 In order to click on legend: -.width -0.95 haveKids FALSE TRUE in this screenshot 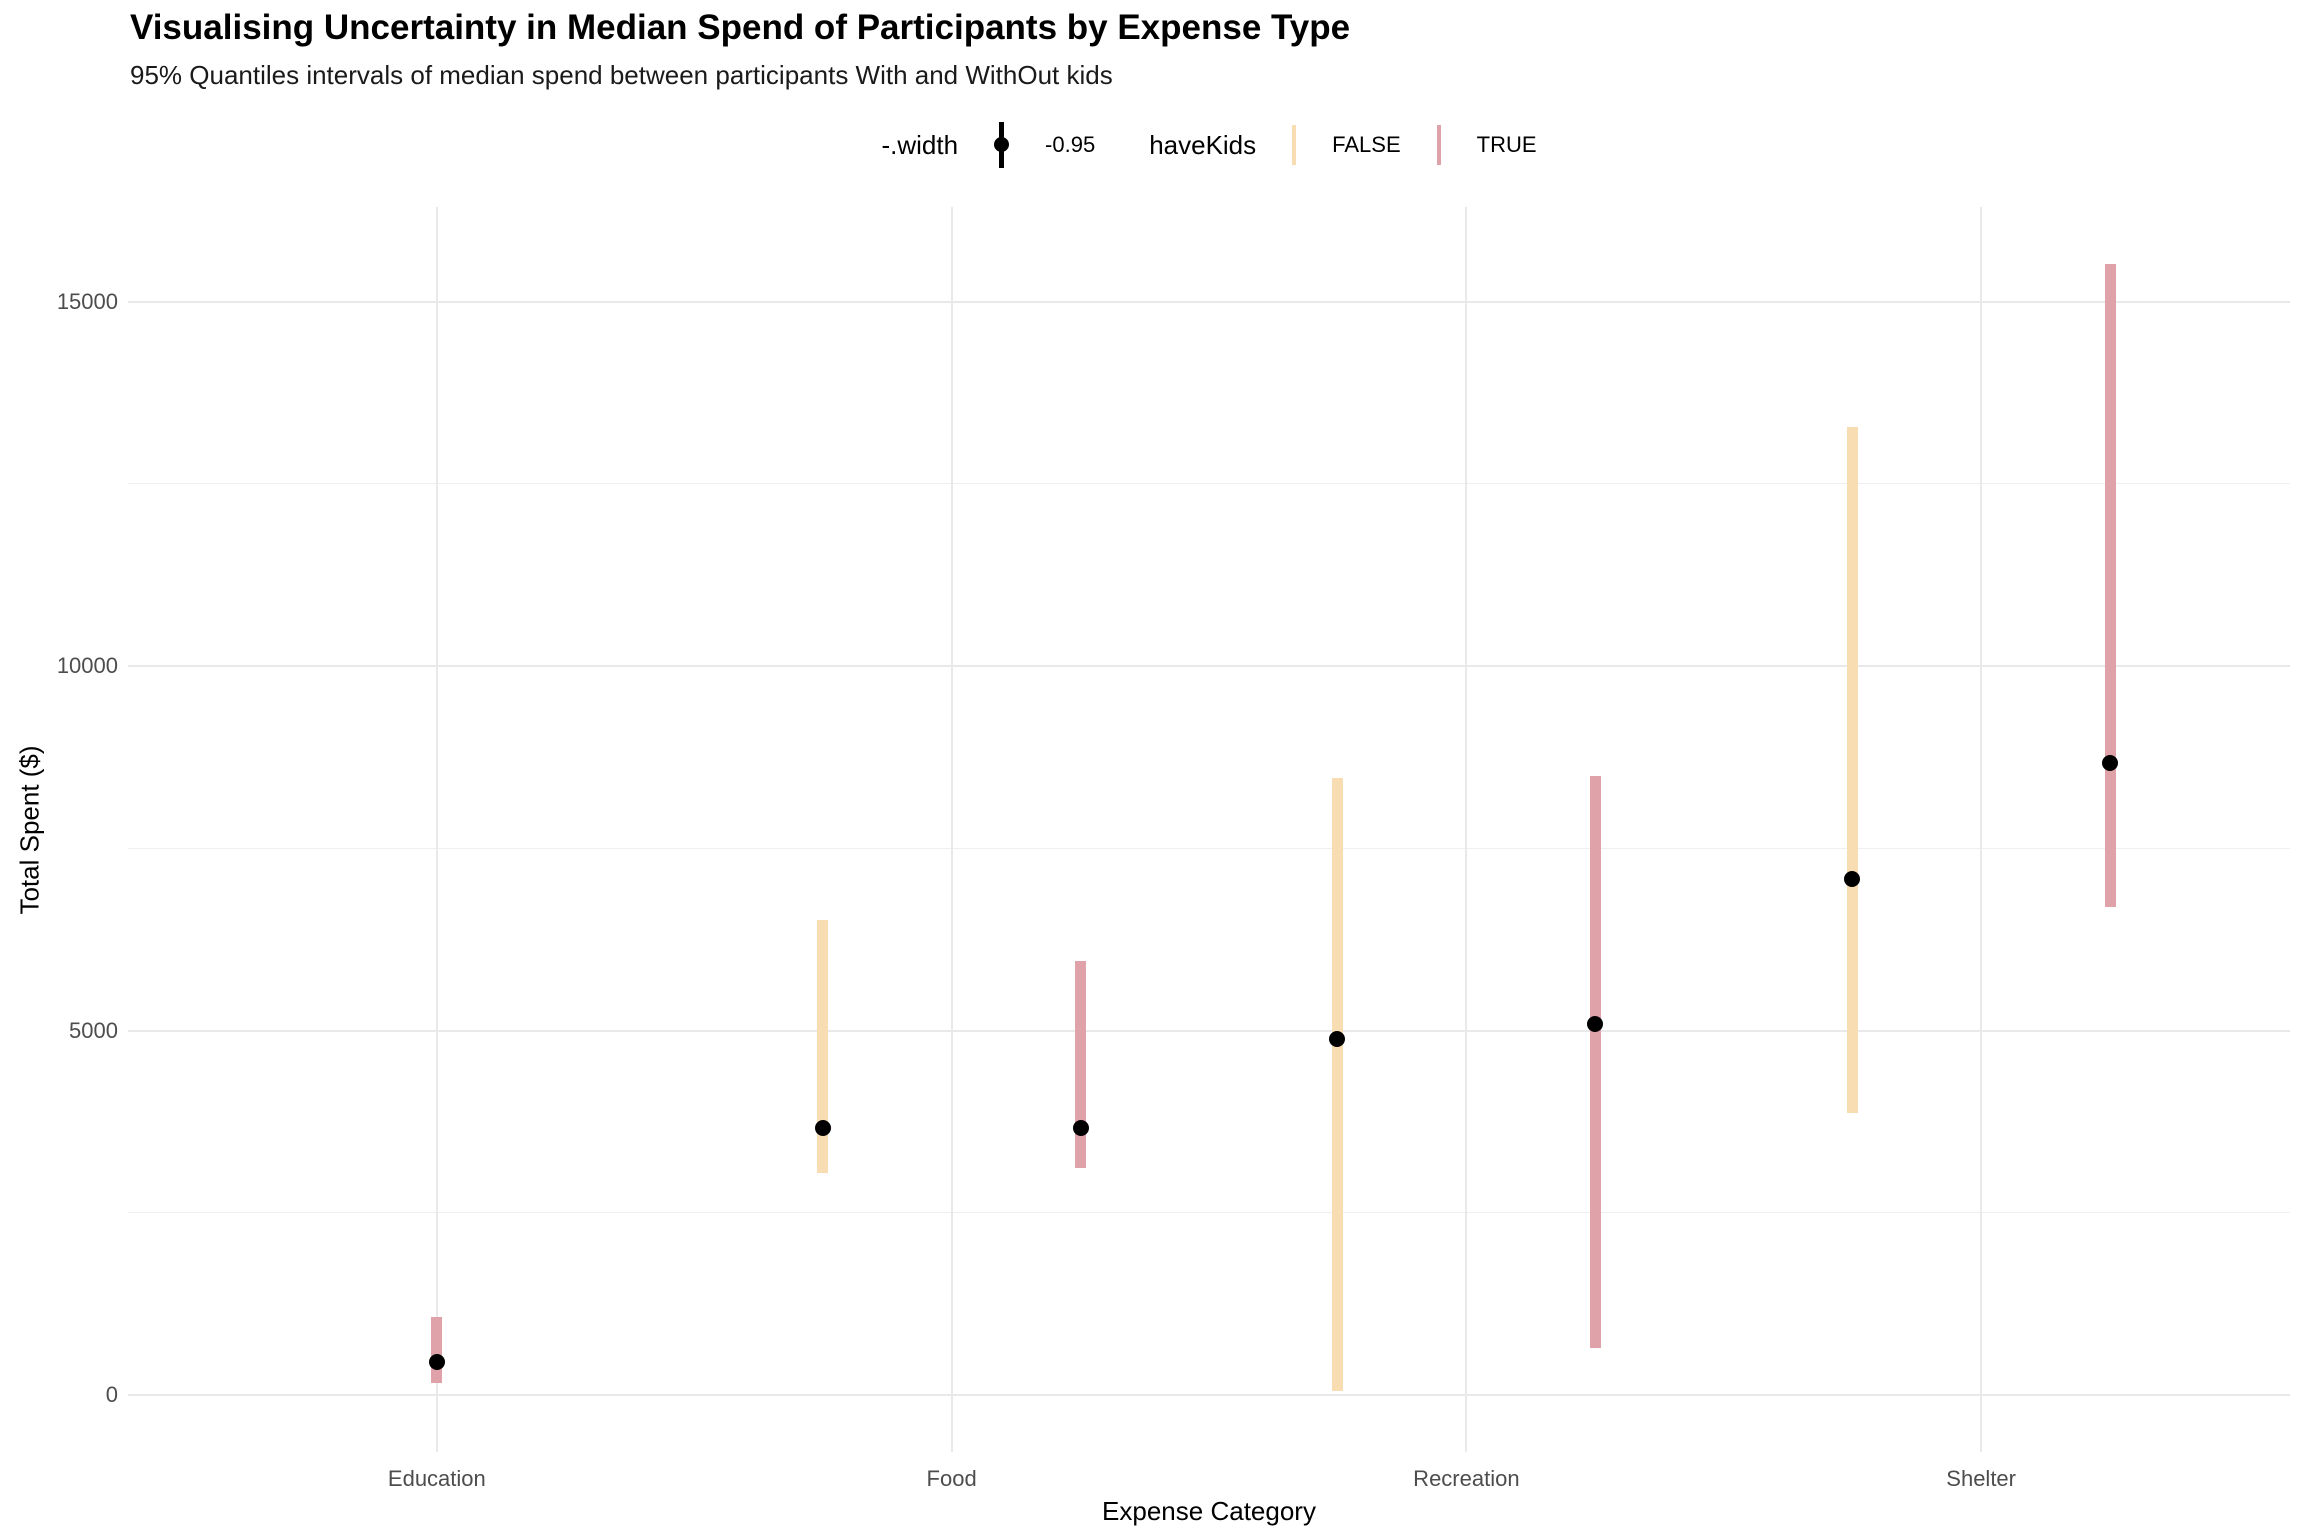, I will do `click(1209, 145)`.